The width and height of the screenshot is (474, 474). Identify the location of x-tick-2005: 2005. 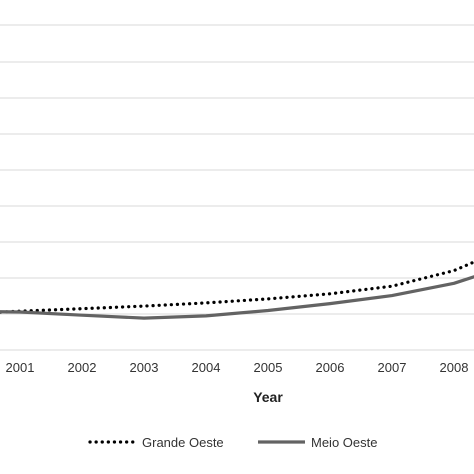
(268, 367).